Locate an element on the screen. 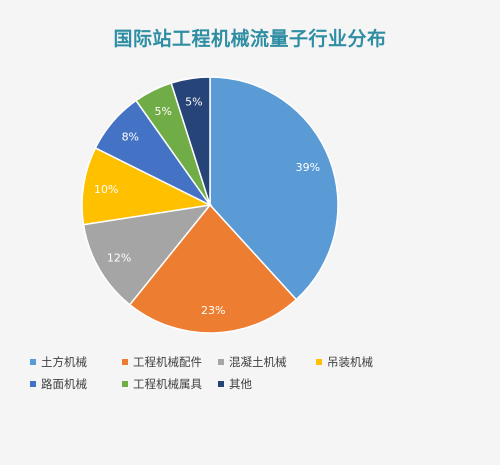 This screenshot has height=465, width=500. chart-title: 国际站工程机械流量子行业分布 is located at coordinates (250, 39).